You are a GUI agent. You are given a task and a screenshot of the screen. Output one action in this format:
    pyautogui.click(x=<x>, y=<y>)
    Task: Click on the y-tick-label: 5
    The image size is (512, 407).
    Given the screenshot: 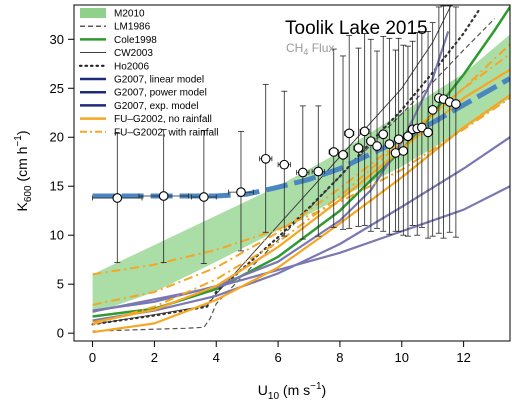 What is the action you would take?
    pyautogui.click(x=60, y=284)
    